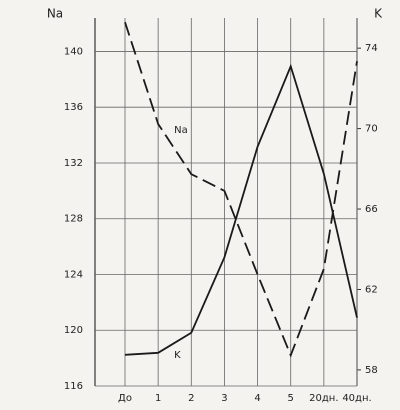 Image resolution: width=400 pixels, height=410 pixels. What do you see at coordinates (73, 219) in the screenshot?
I see `y-tick-label: 128` at bounding box center [73, 219].